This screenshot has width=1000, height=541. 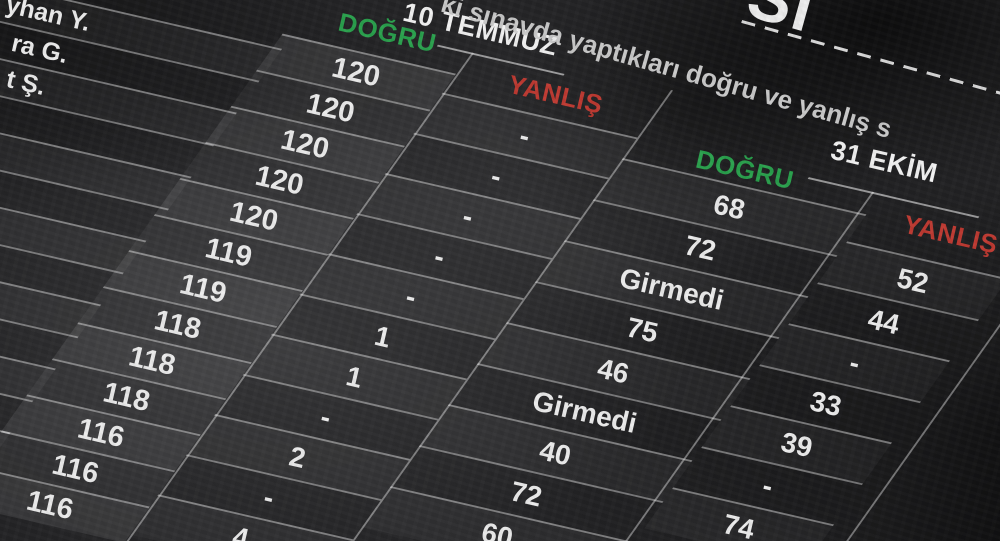 What do you see at coordinates (884, 162) in the screenshot?
I see `date-header-oct31: 31 EKİM` at bounding box center [884, 162].